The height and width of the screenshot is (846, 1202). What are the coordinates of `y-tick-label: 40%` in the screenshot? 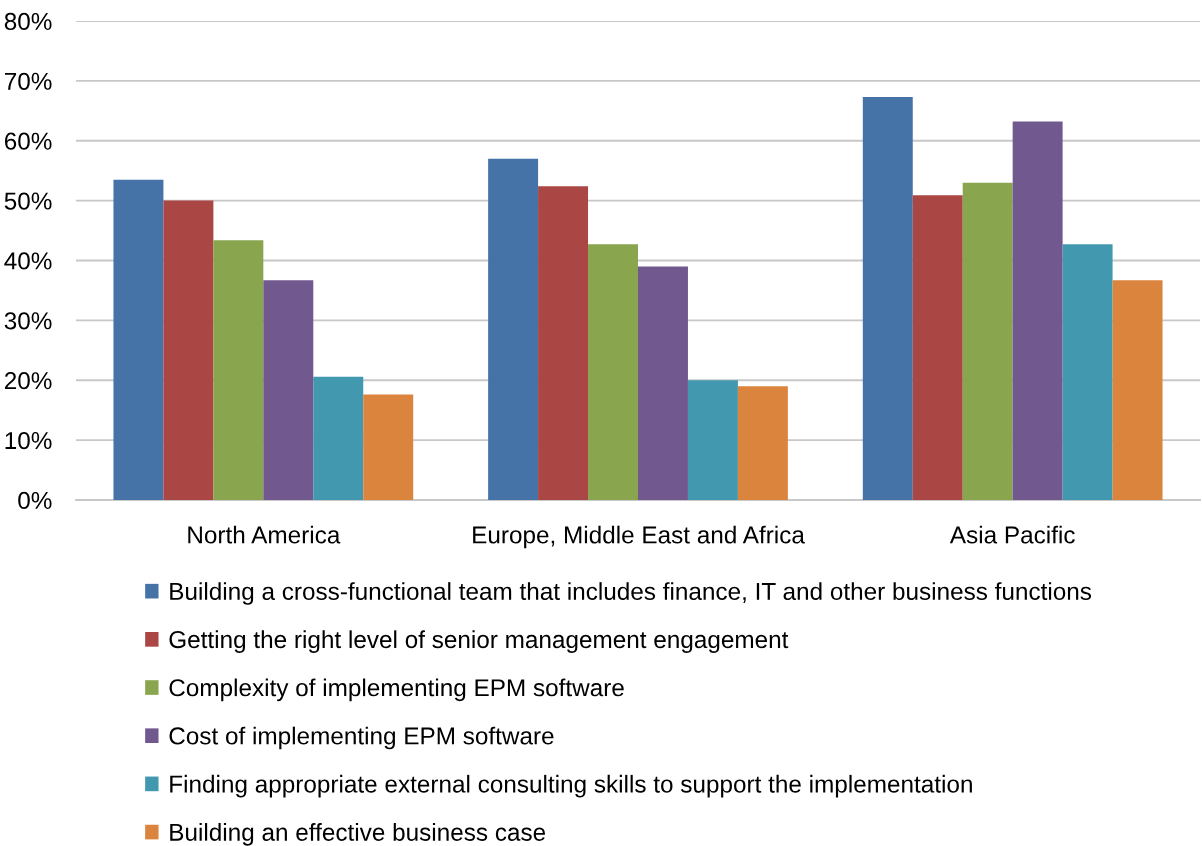 It's located at (28, 261).